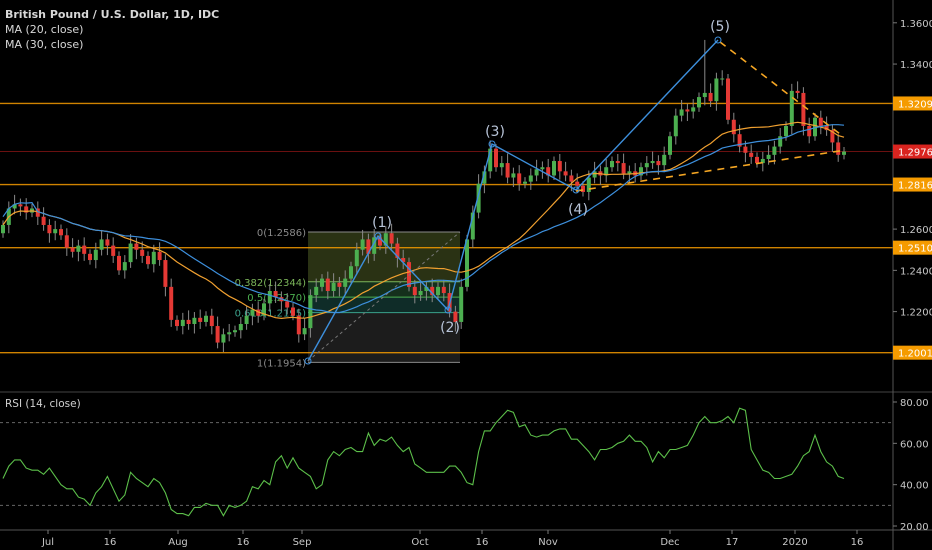  Describe the element at coordinates (915, 354) in the screenshot. I see `price-level-badge-label: 1.2001` at that location.